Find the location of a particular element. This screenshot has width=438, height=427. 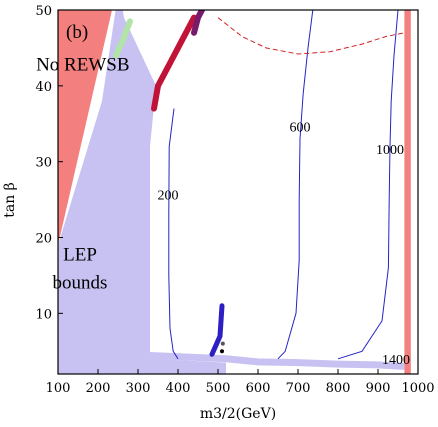

y-tick-label-10: 10 is located at coordinates (43, 314).